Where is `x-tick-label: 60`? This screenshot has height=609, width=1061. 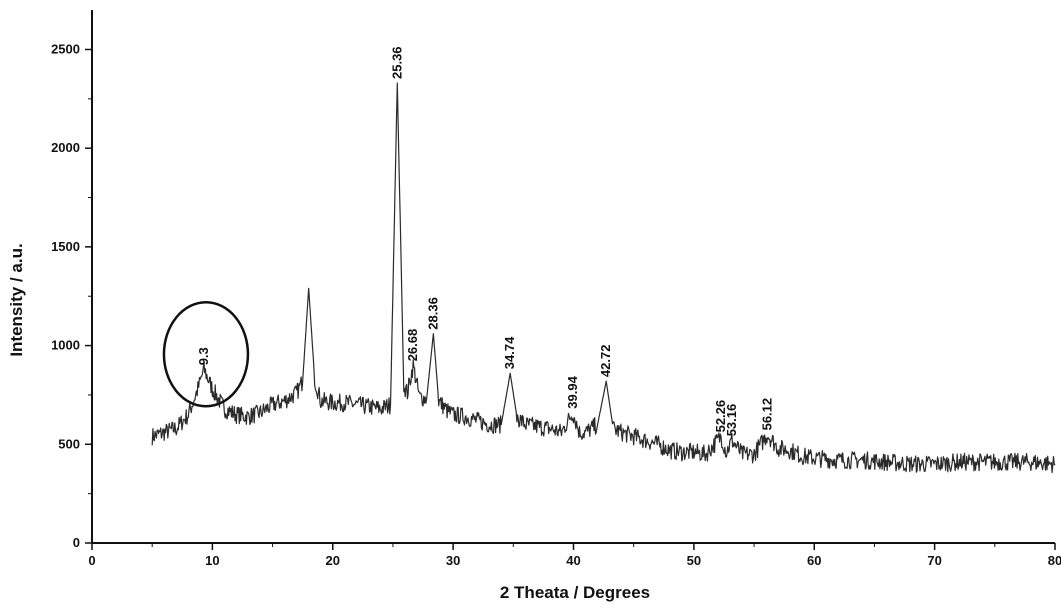 x-tick-label: 60 is located at coordinates (814, 560).